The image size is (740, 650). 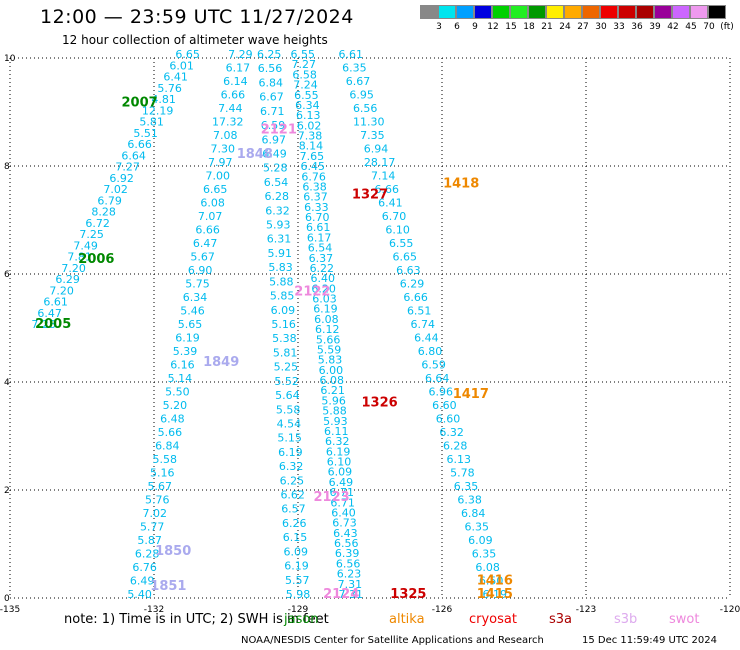 What do you see at coordinates (185, 351) in the screenshot?
I see `wave-height-value: 5.39` at bounding box center [185, 351].